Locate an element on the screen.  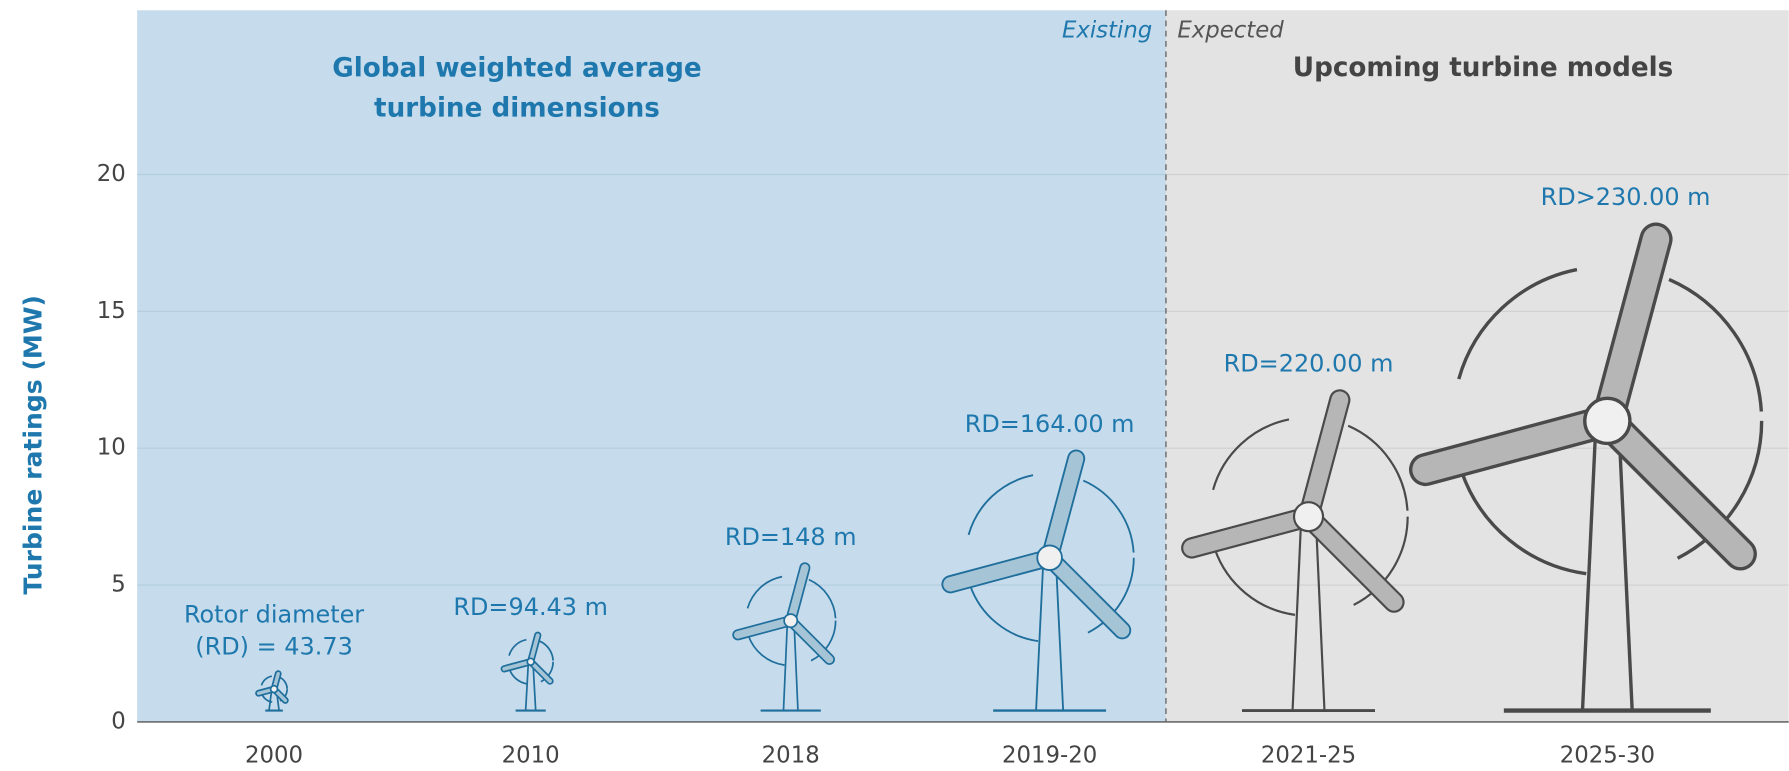
text-line: (RD) = 43.73 is located at coordinates (274, 646).